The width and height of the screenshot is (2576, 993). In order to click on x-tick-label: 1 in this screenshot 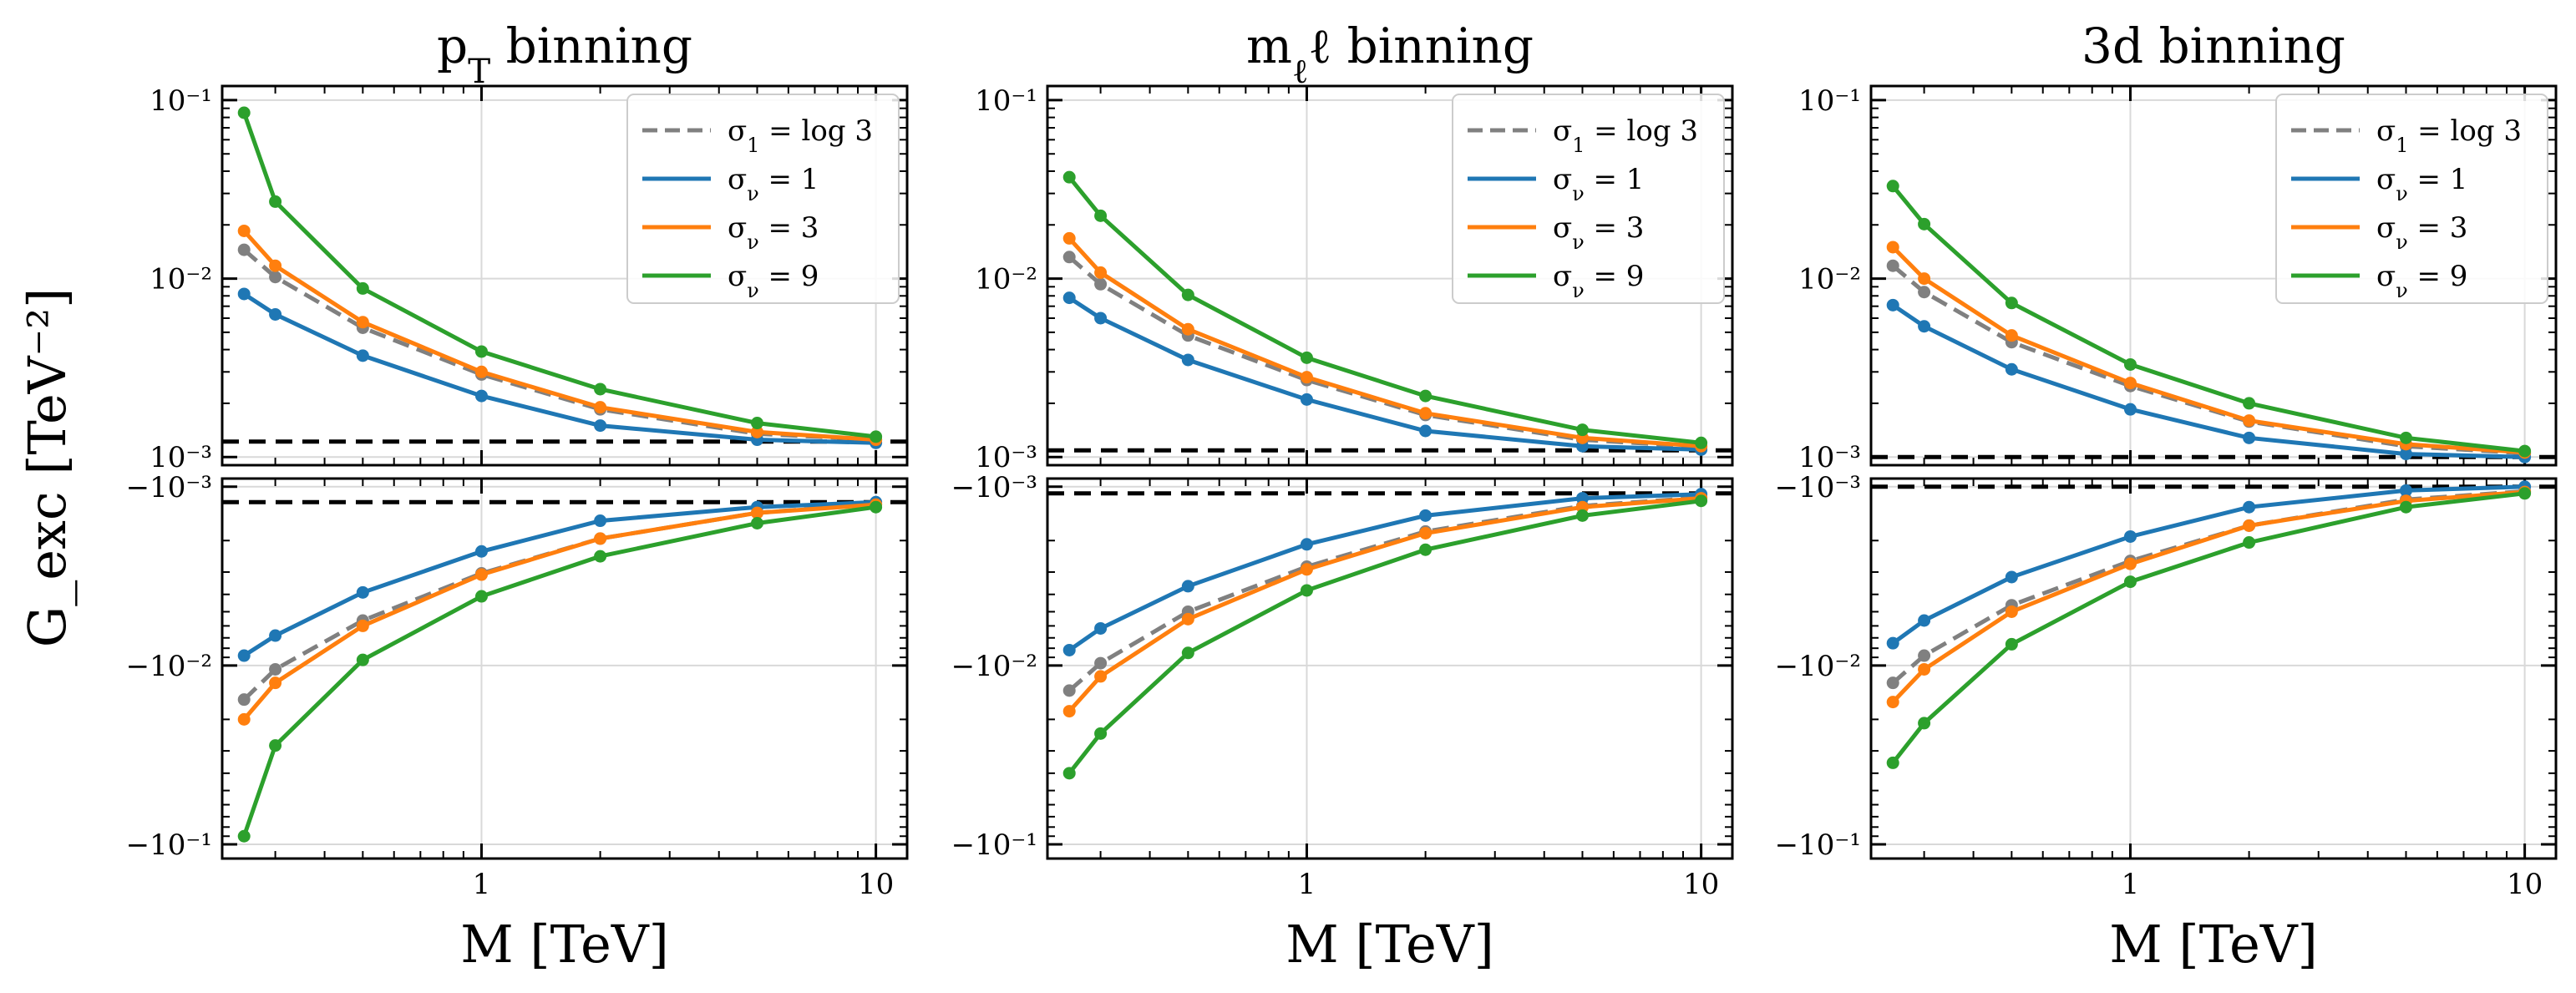, I will do `click(2131, 885)`.